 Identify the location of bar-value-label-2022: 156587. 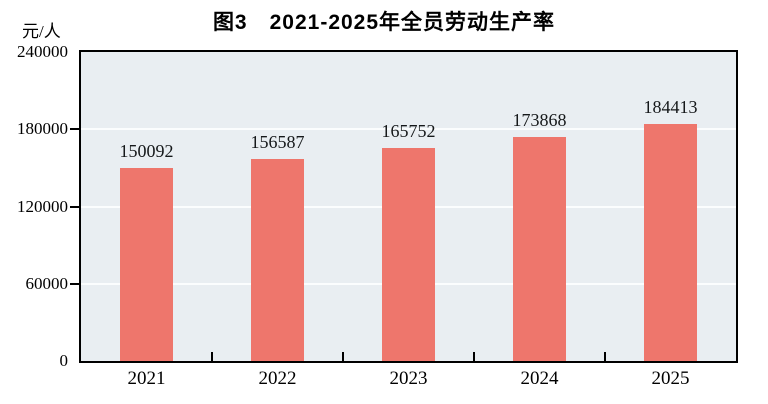
(277, 142).